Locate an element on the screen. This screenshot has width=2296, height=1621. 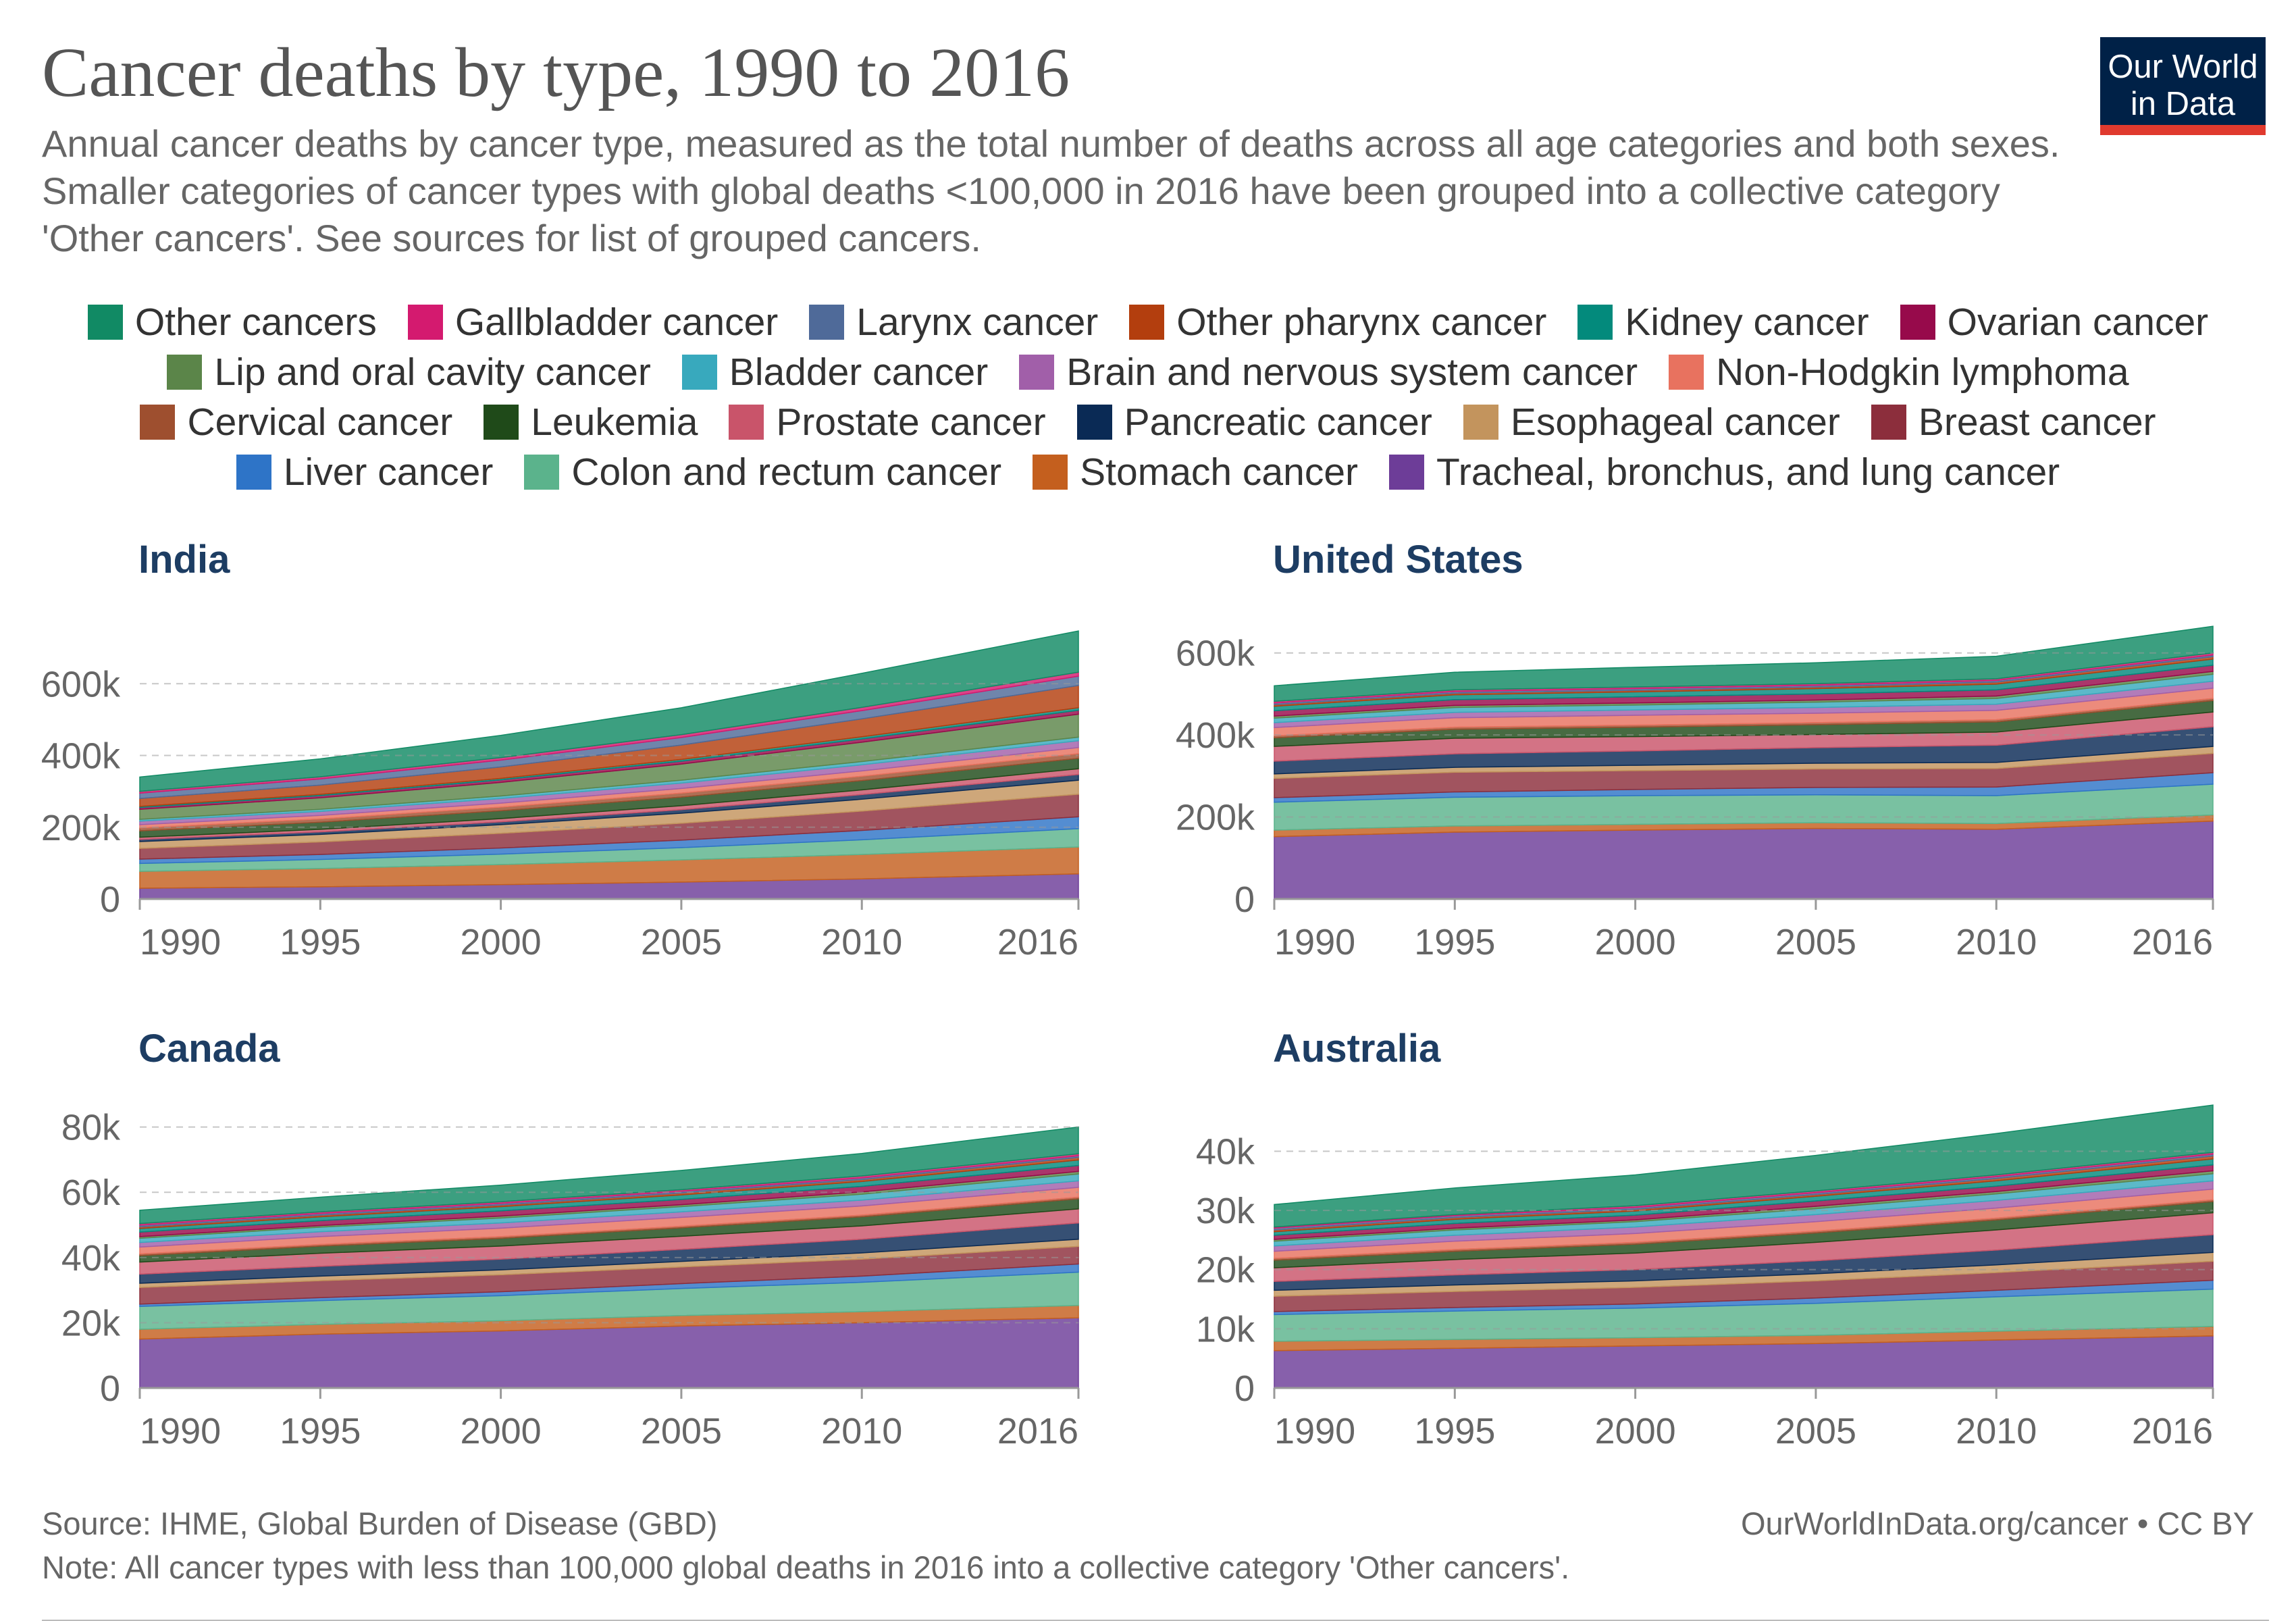
legend-item-ovarian-cancer: Ovarian cancer is located at coordinates (2054, 322).